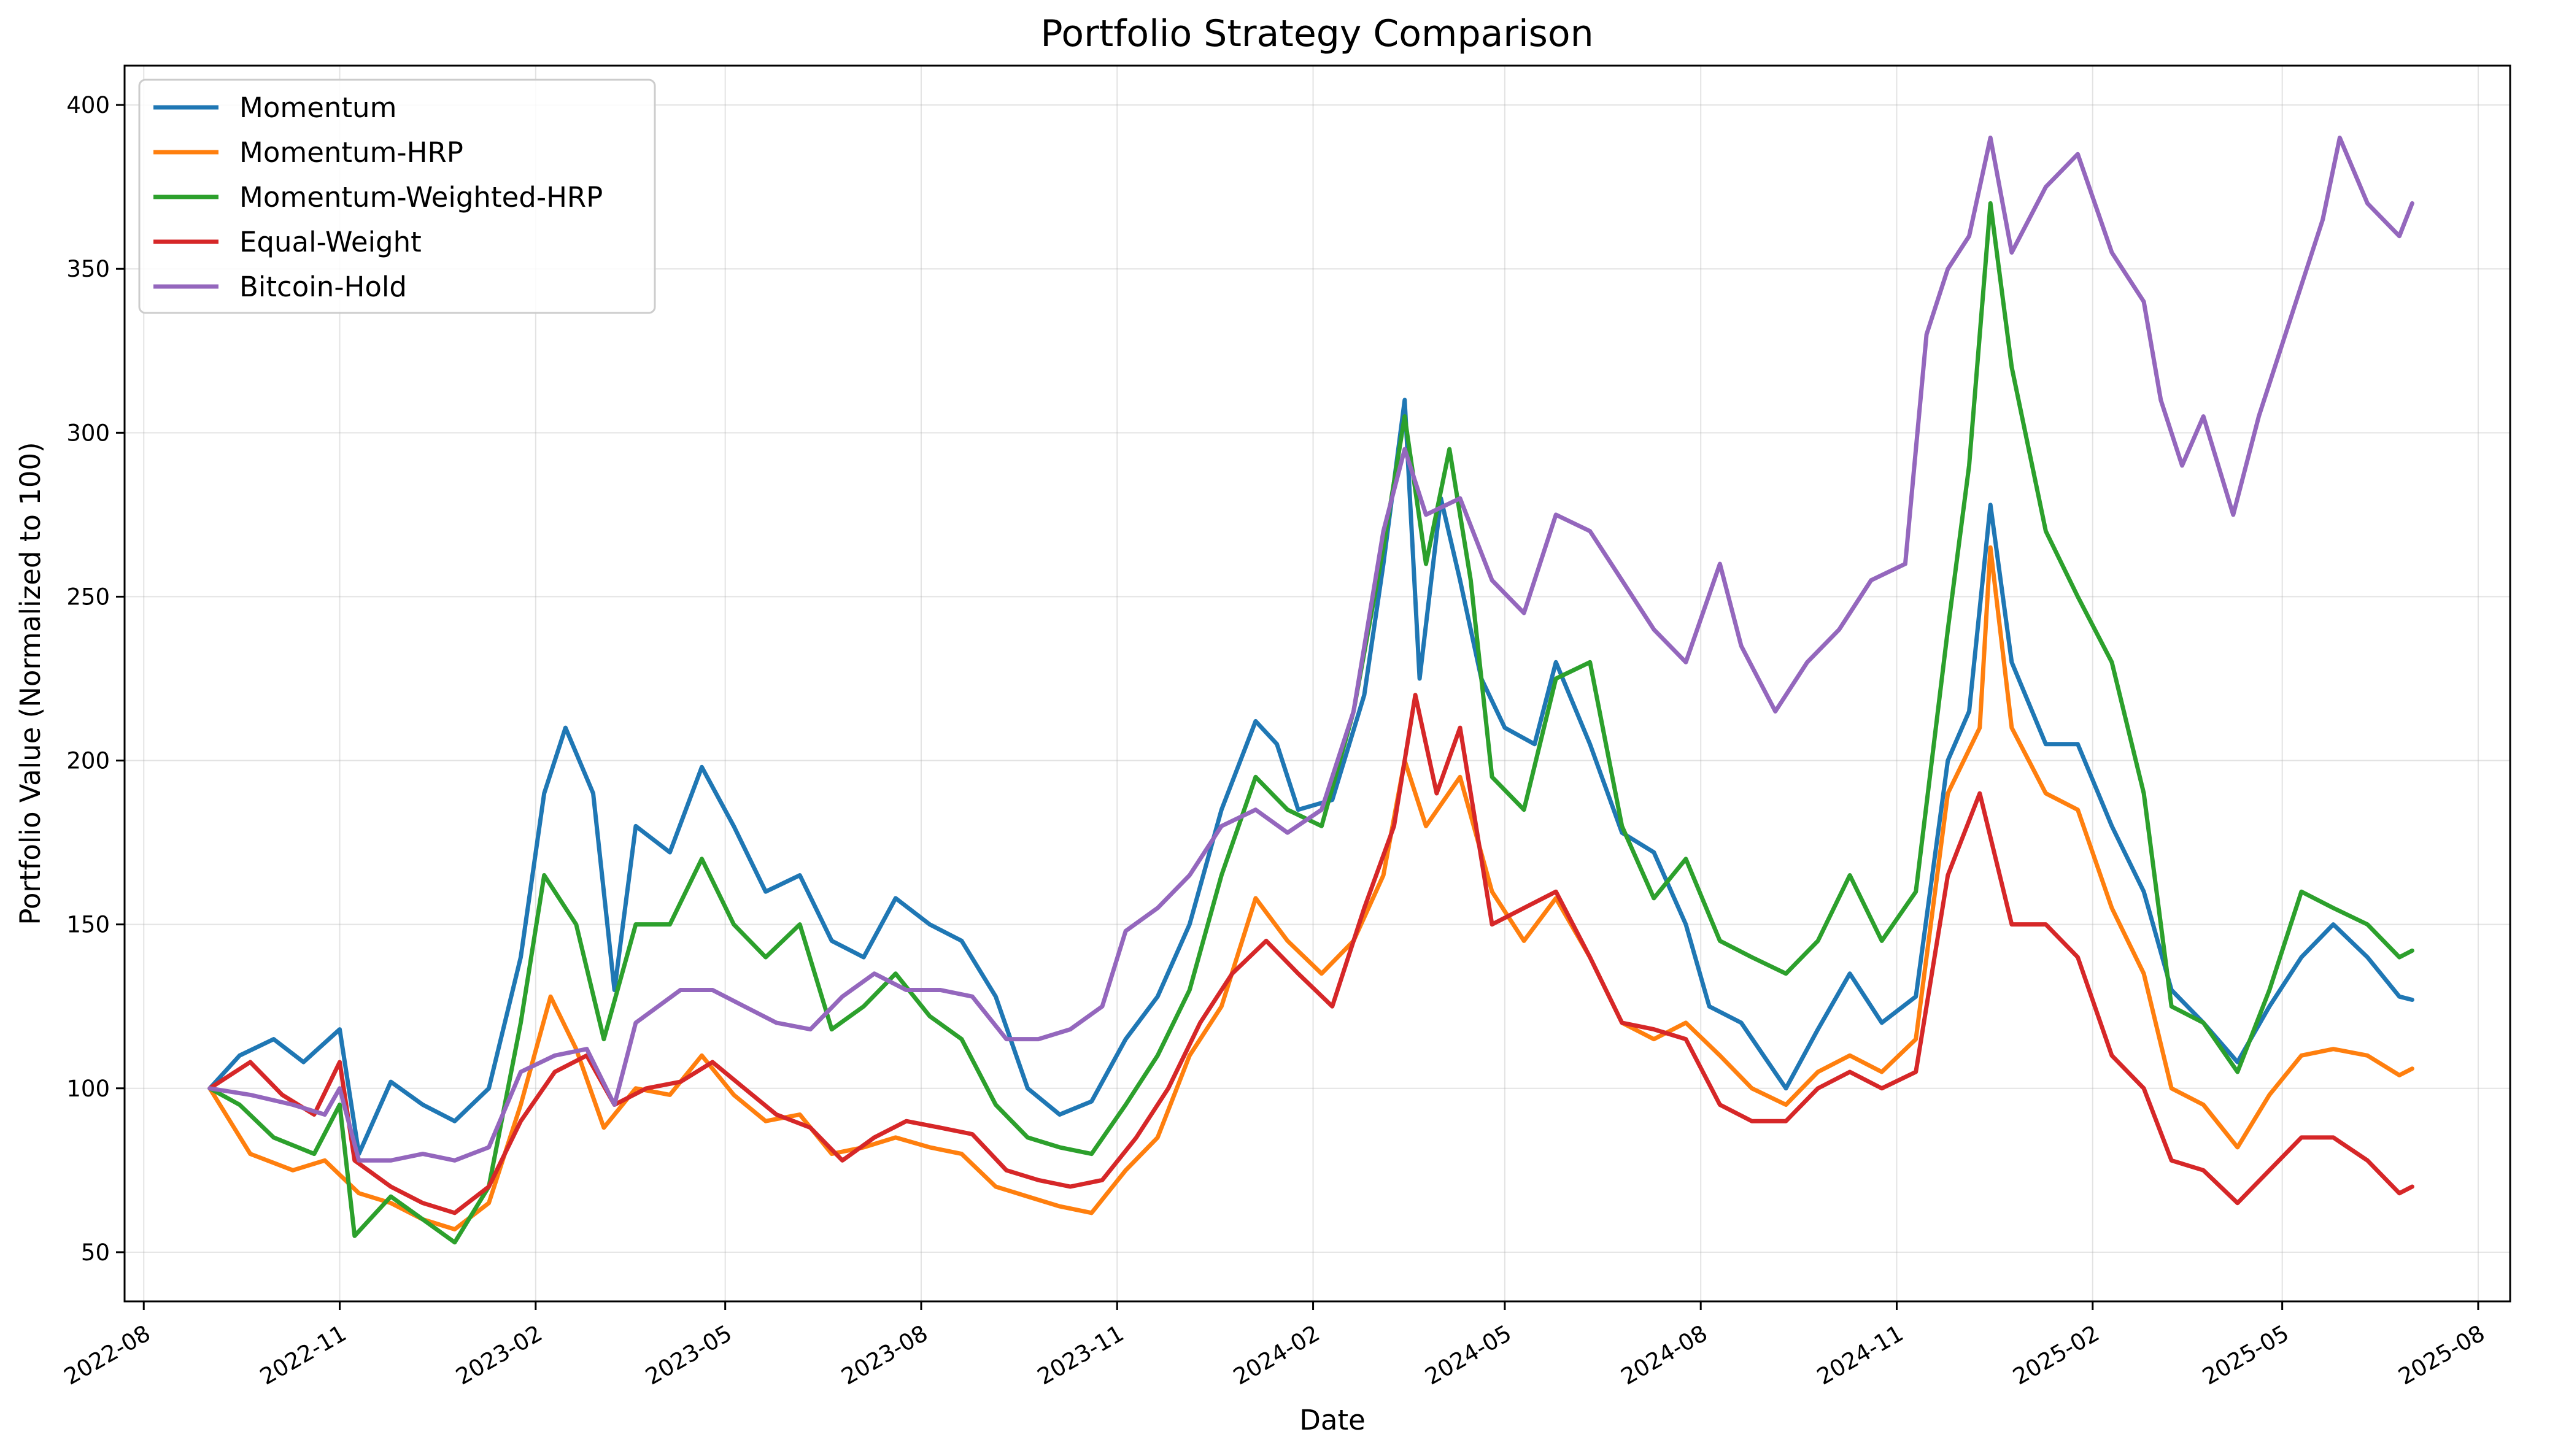  Describe the element at coordinates (330, 242) in the screenshot. I see `legend-label: Equal-Weight` at that location.